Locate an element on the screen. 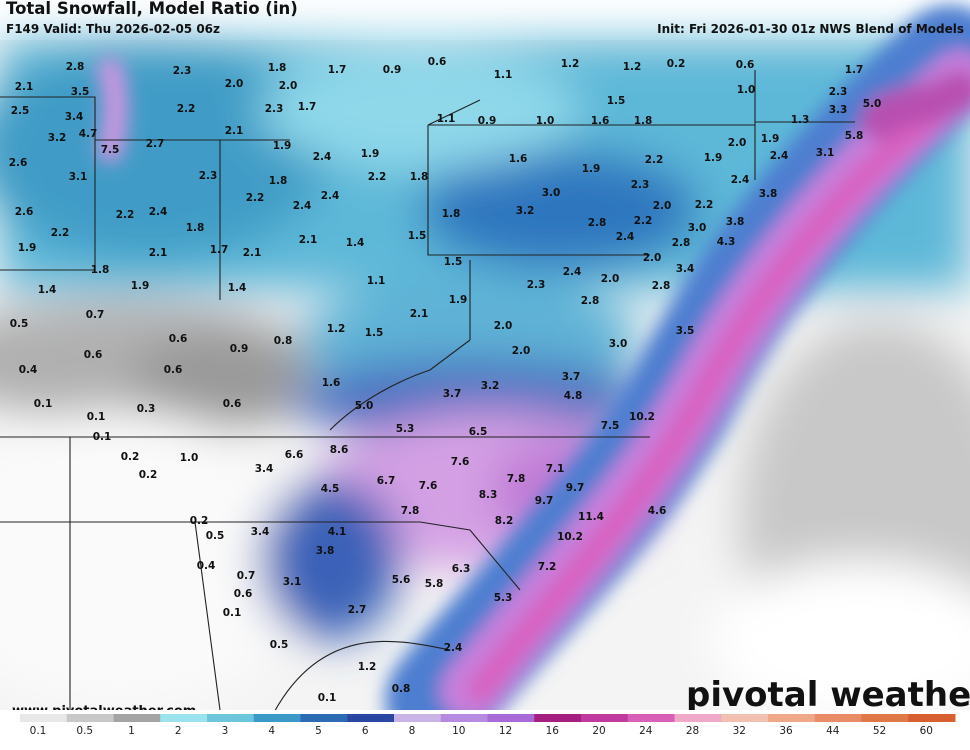 Image resolution: width=970 pixels, height=750 pixels. snowfall-label: 11.4 is located at coordinates (591, 517).